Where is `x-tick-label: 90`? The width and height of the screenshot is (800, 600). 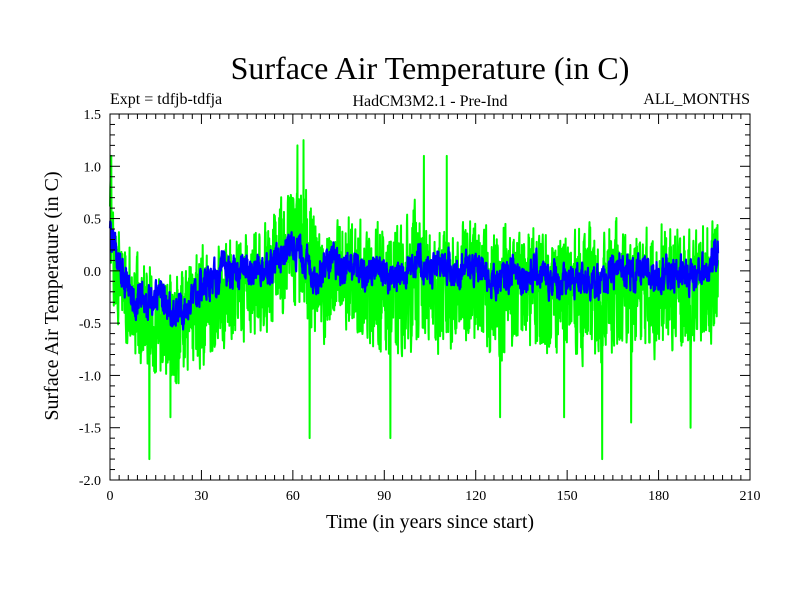 x-tick-label: 90 is located at coordinates (384, 496).